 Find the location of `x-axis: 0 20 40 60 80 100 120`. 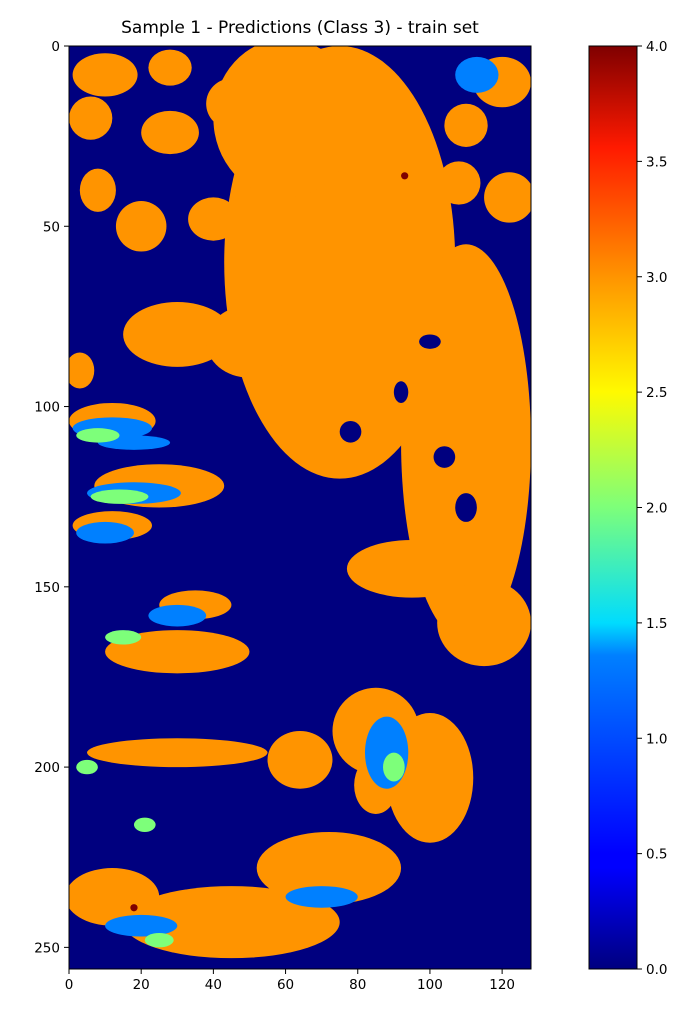

x-axis: 0 20 40 60 80 100 120 is located at coordinates (290, 981).